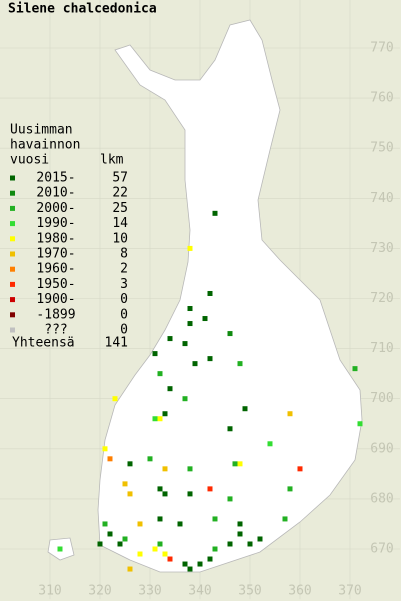 The height and width of the screenshot is (601, 401). I want to click on legend-count: 3, so click(124, 284).